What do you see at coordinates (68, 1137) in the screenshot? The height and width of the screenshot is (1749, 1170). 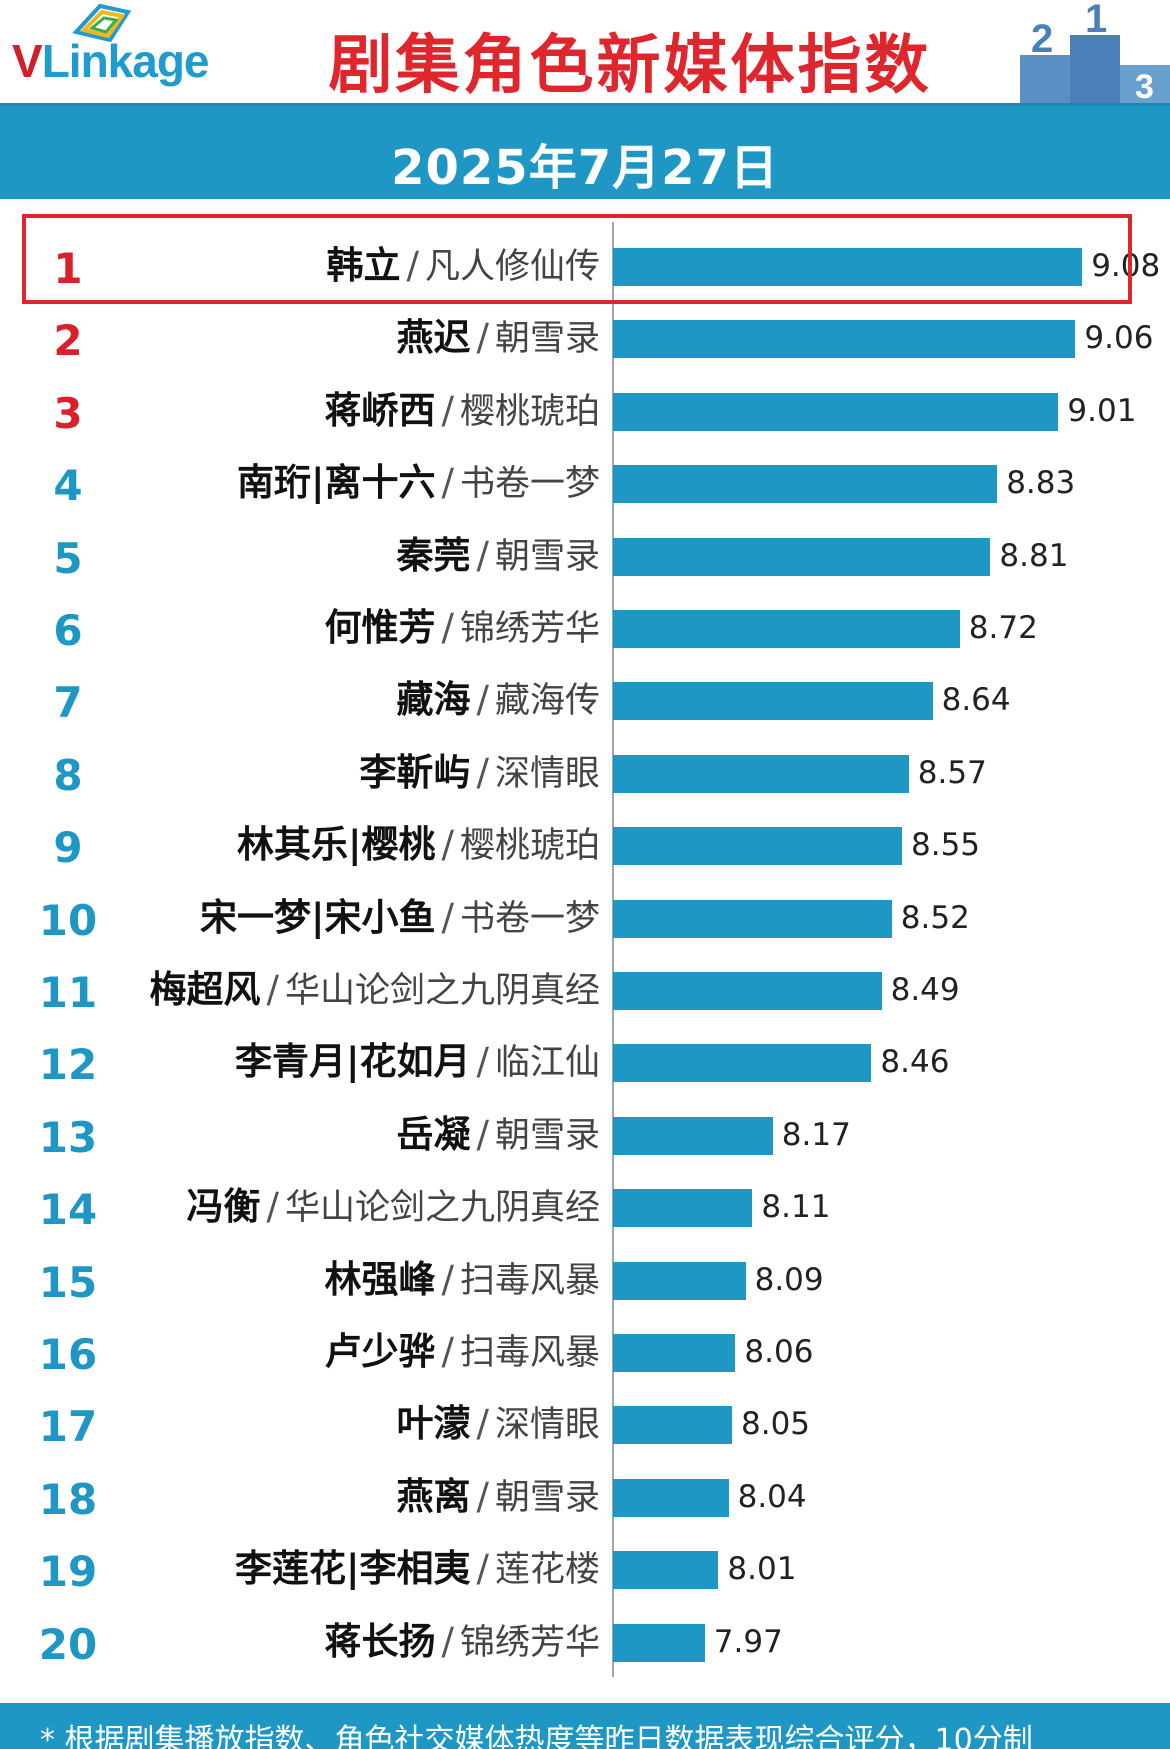 I see `rank-number: 13` at bounding box center [68, 1137].